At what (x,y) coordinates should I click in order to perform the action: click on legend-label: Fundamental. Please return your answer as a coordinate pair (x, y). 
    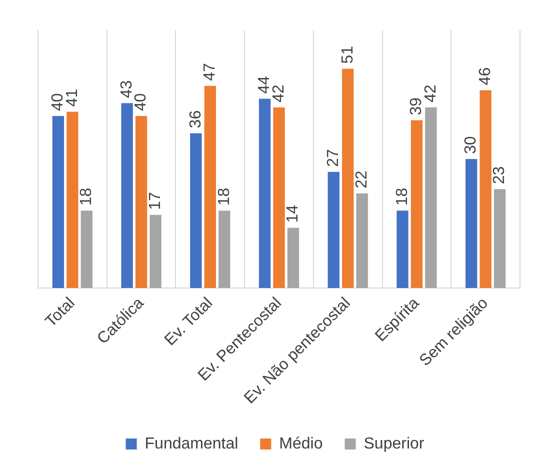
    Looking at the image, I should click on (191, 443).